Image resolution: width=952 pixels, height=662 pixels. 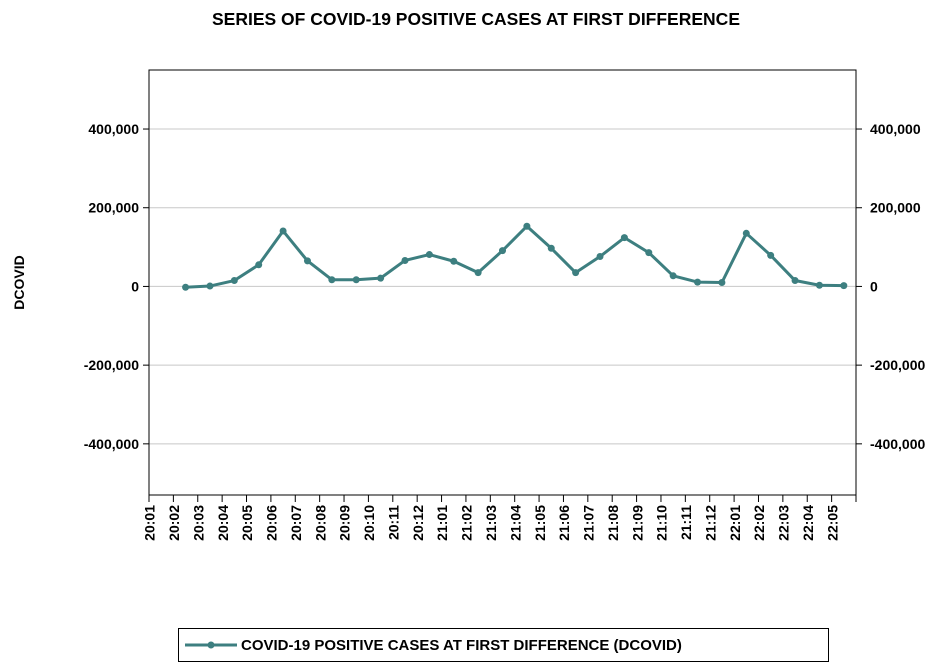 I want to click on x-tick-label: 21:03, so click(x=491, y=523).